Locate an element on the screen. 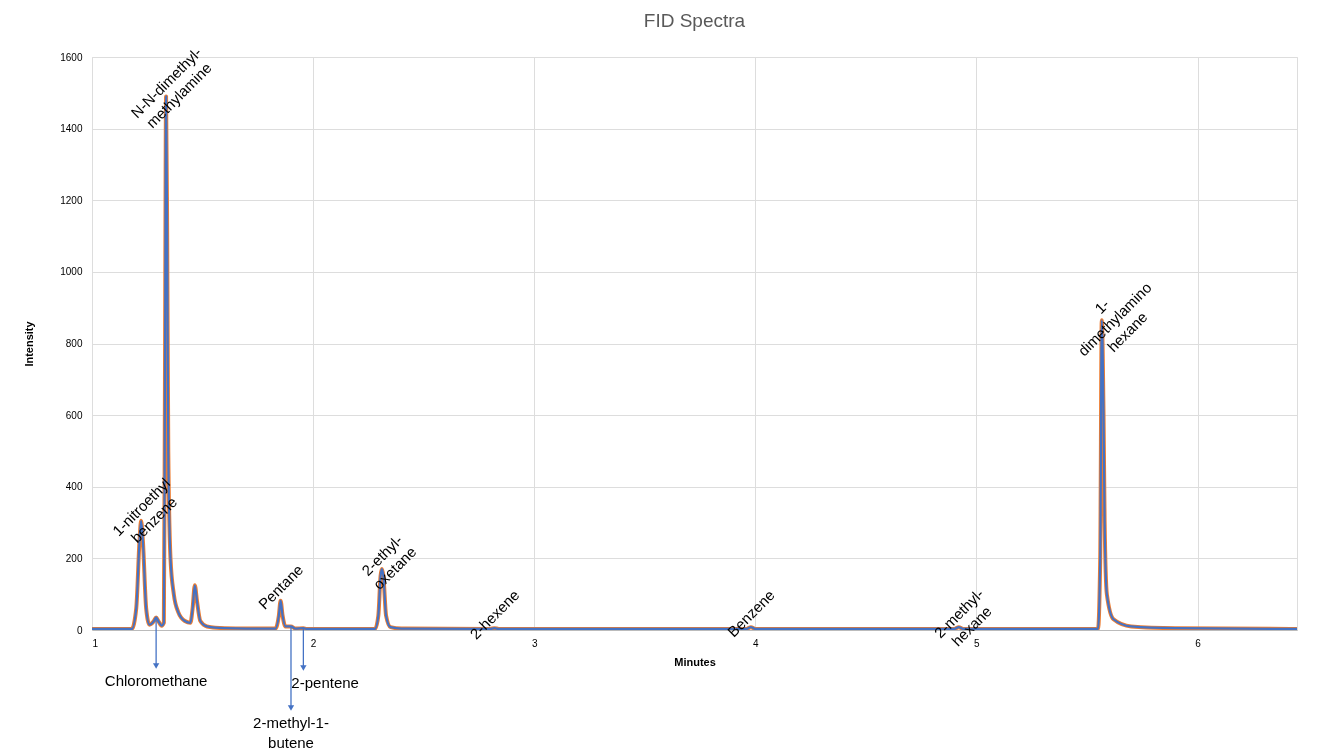 The height and width of the screenshot is (754, 1317). annotation: 2-pentene is located at coordinates (325, 682).